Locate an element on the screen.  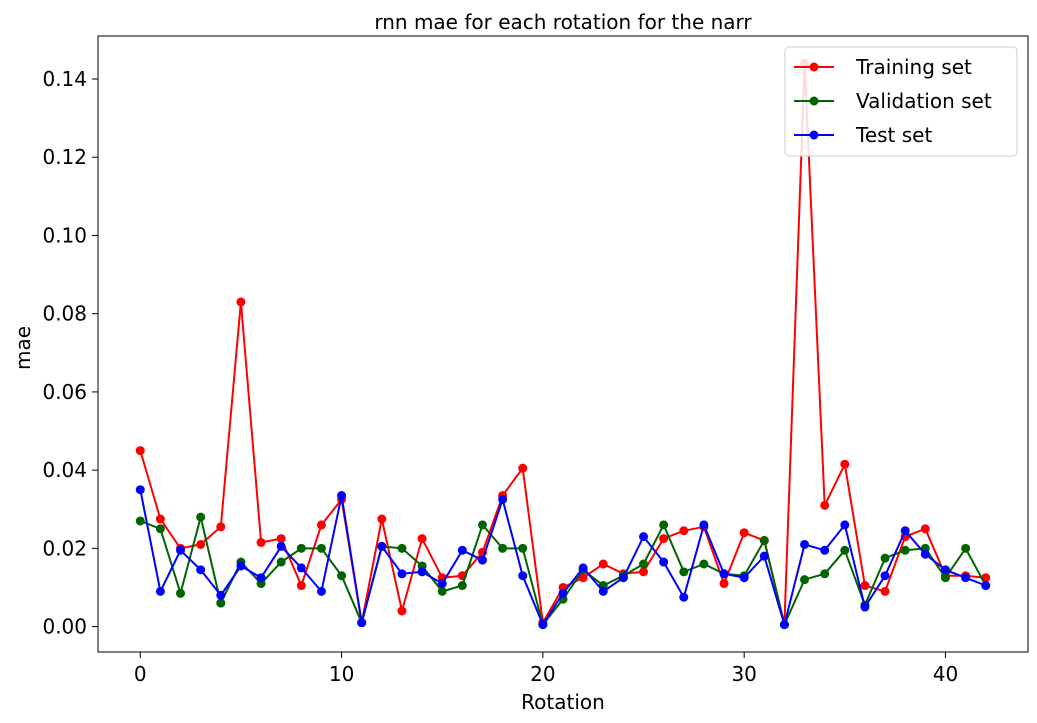
y-tick-label: 0.00 is located at coordinates (64, 627).